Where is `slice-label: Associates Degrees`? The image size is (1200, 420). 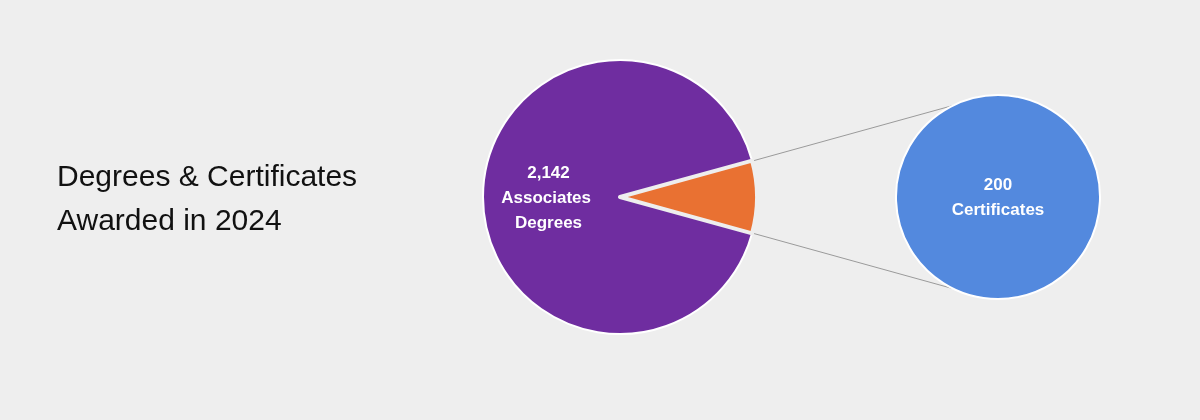
slice-label: Associates Degrees is located at coordinates (548, 209).